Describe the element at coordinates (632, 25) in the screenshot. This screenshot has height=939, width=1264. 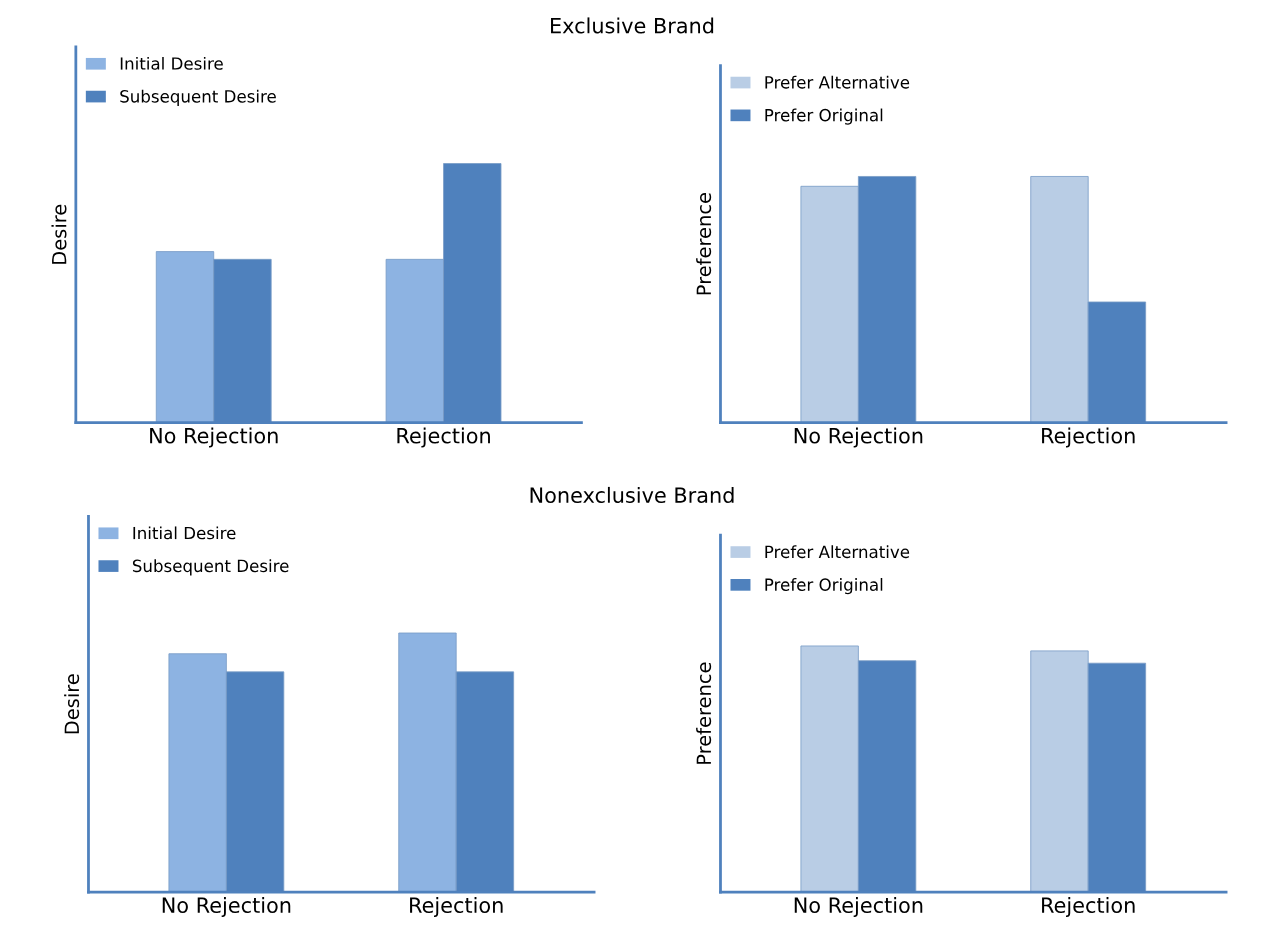
I see `text: Exclusive Brand` at that location.